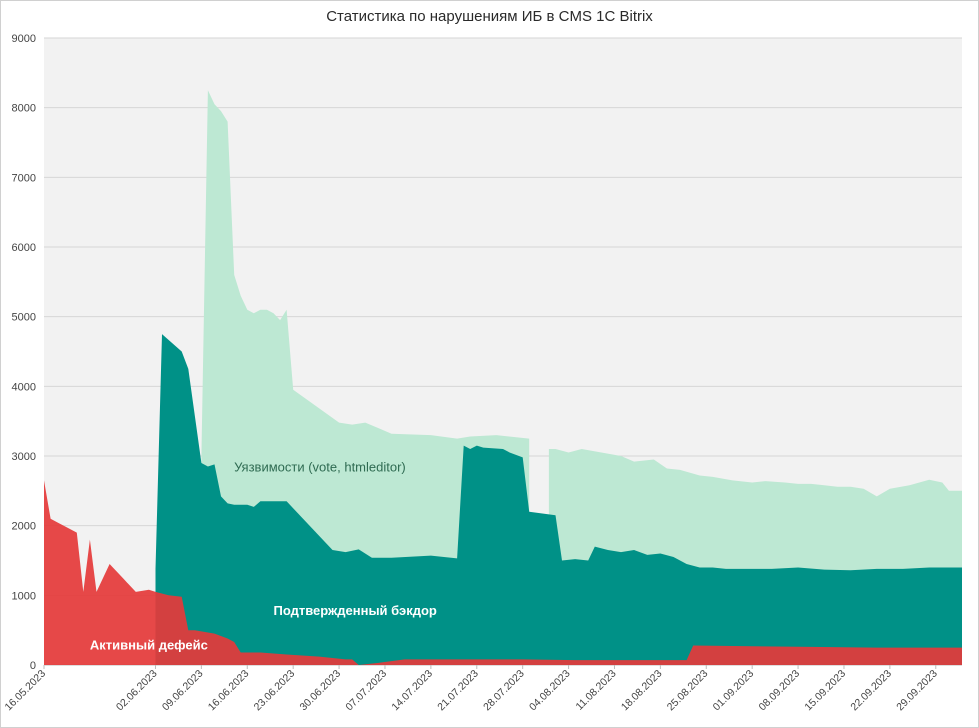 Image resolution: width=979 pixels, height=728 pixels. What do you see at coordinates (149, 645) in the screenshot?
I see `series-annotation: Активный дефейс` at bounding box center [149, 645].